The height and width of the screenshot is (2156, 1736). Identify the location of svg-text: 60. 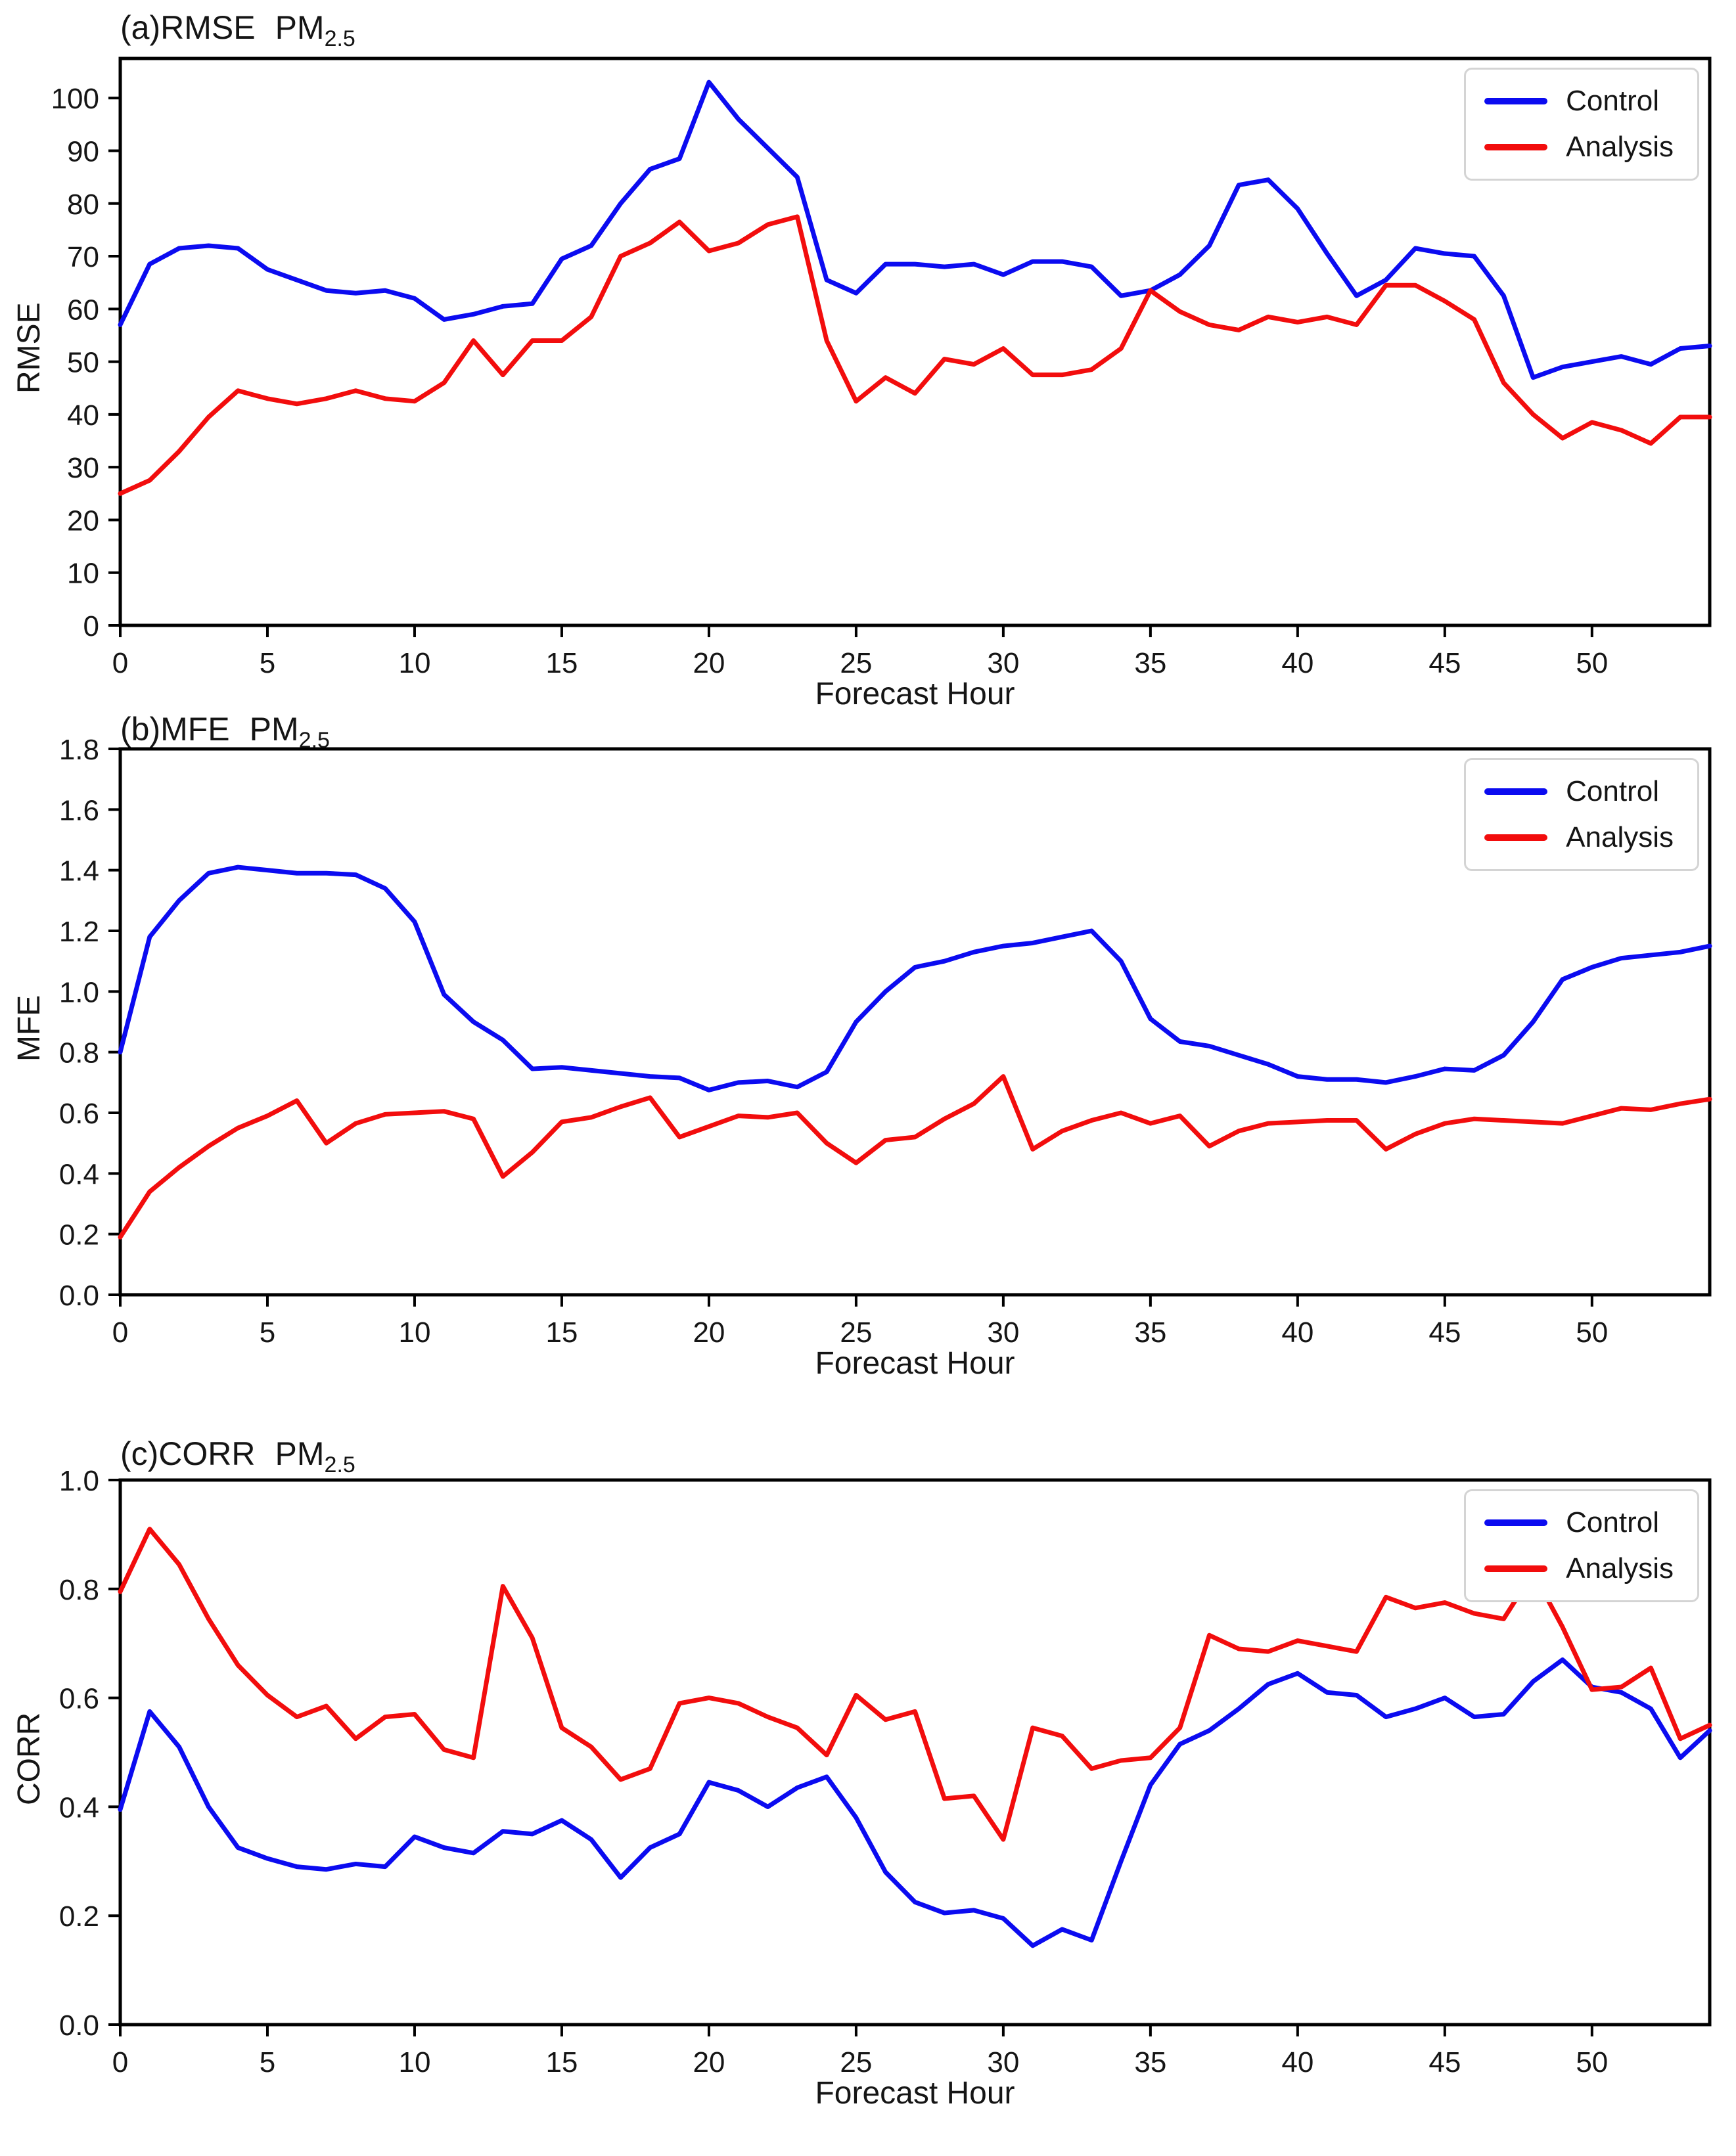
(83, 310).